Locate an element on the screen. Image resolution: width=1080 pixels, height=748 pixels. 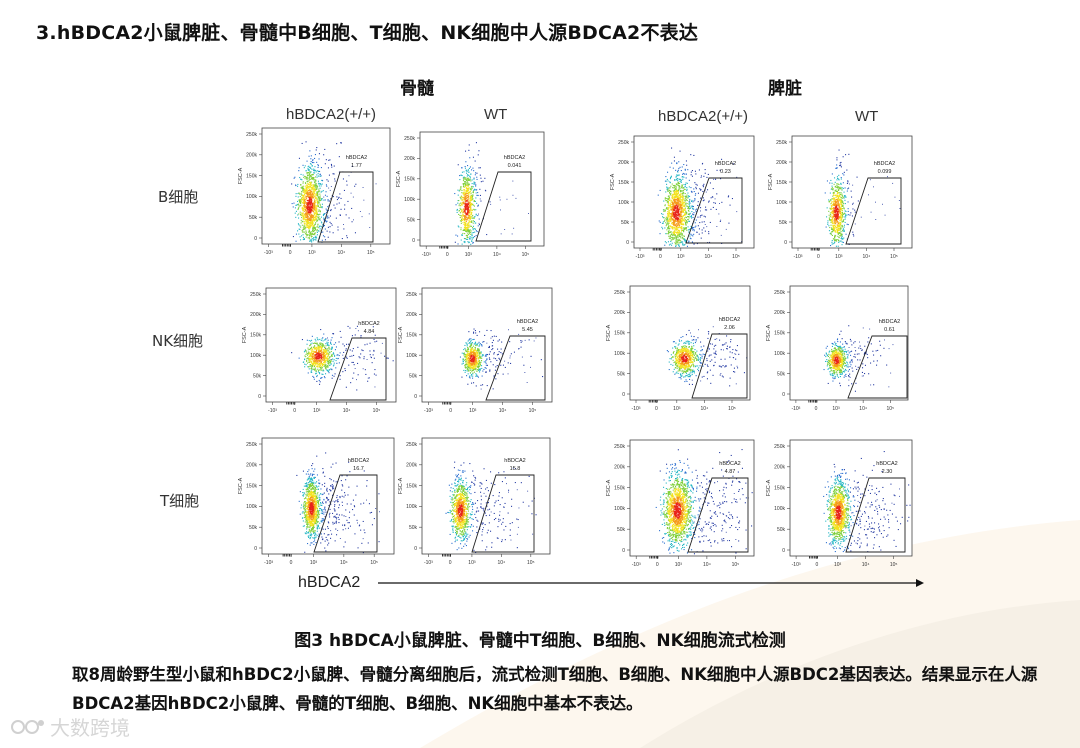
gate-percent-label: 4.87 is located at coordinates (730, 472).